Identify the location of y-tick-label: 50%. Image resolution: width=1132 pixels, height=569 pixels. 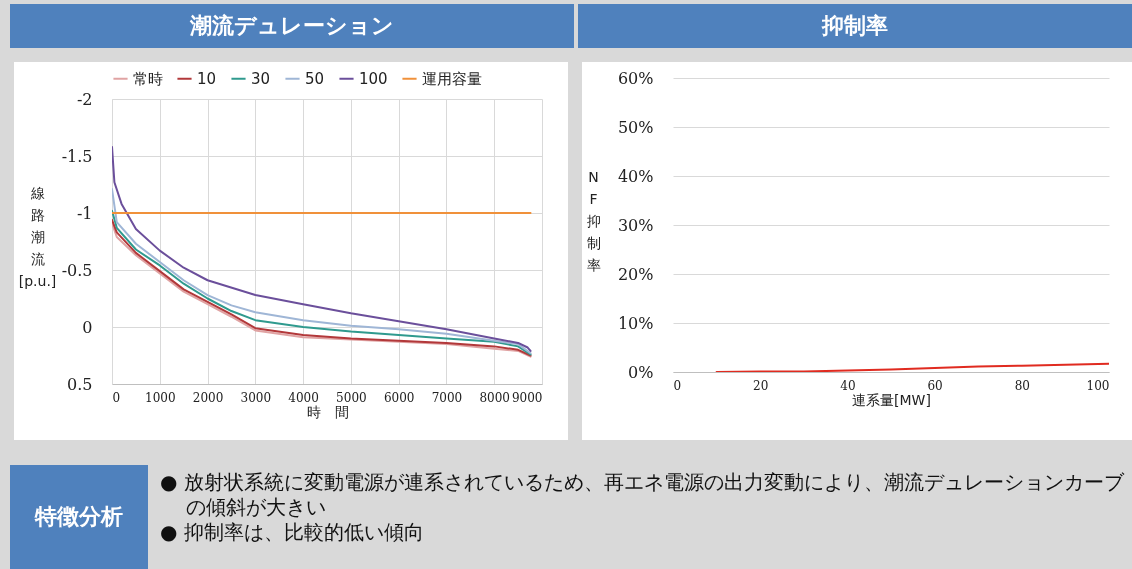
(635, 127).